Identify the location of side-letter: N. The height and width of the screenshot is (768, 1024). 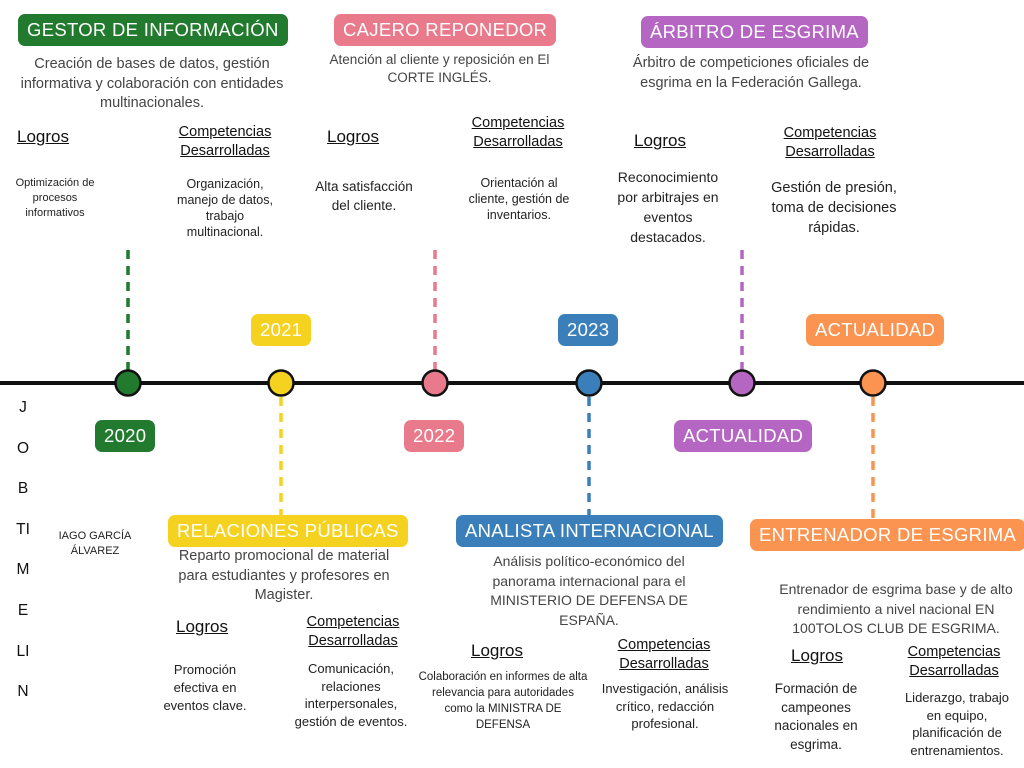
(23, 692).